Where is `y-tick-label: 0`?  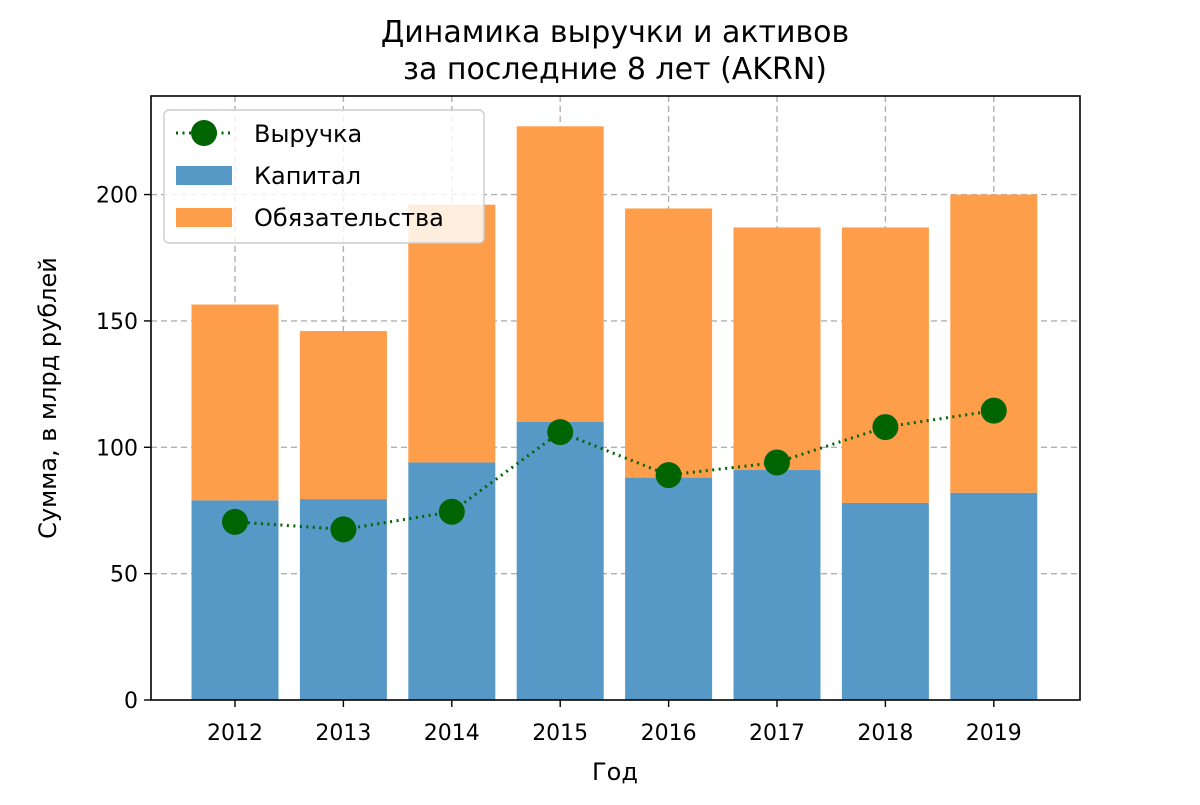
y-tick-label: 0 is located at coordinates (131, 701).